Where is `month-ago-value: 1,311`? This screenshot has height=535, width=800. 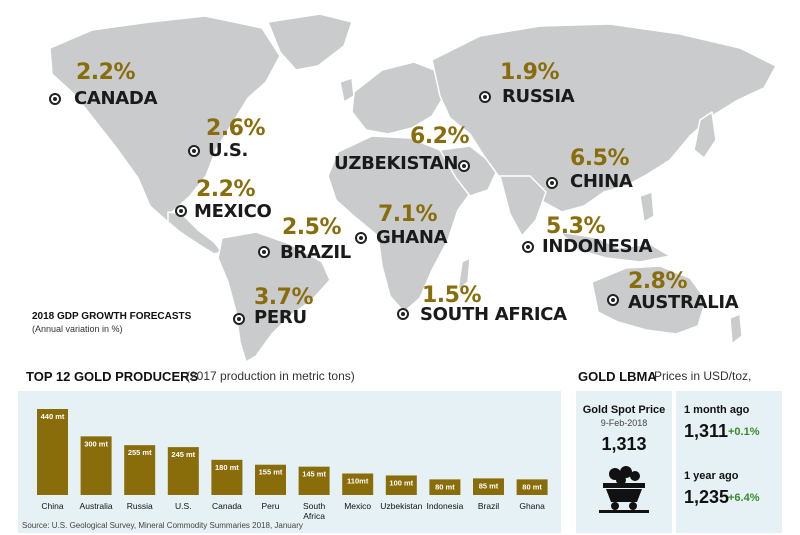 month-ago-value: 1,311 is located at coordinates (706, 431).